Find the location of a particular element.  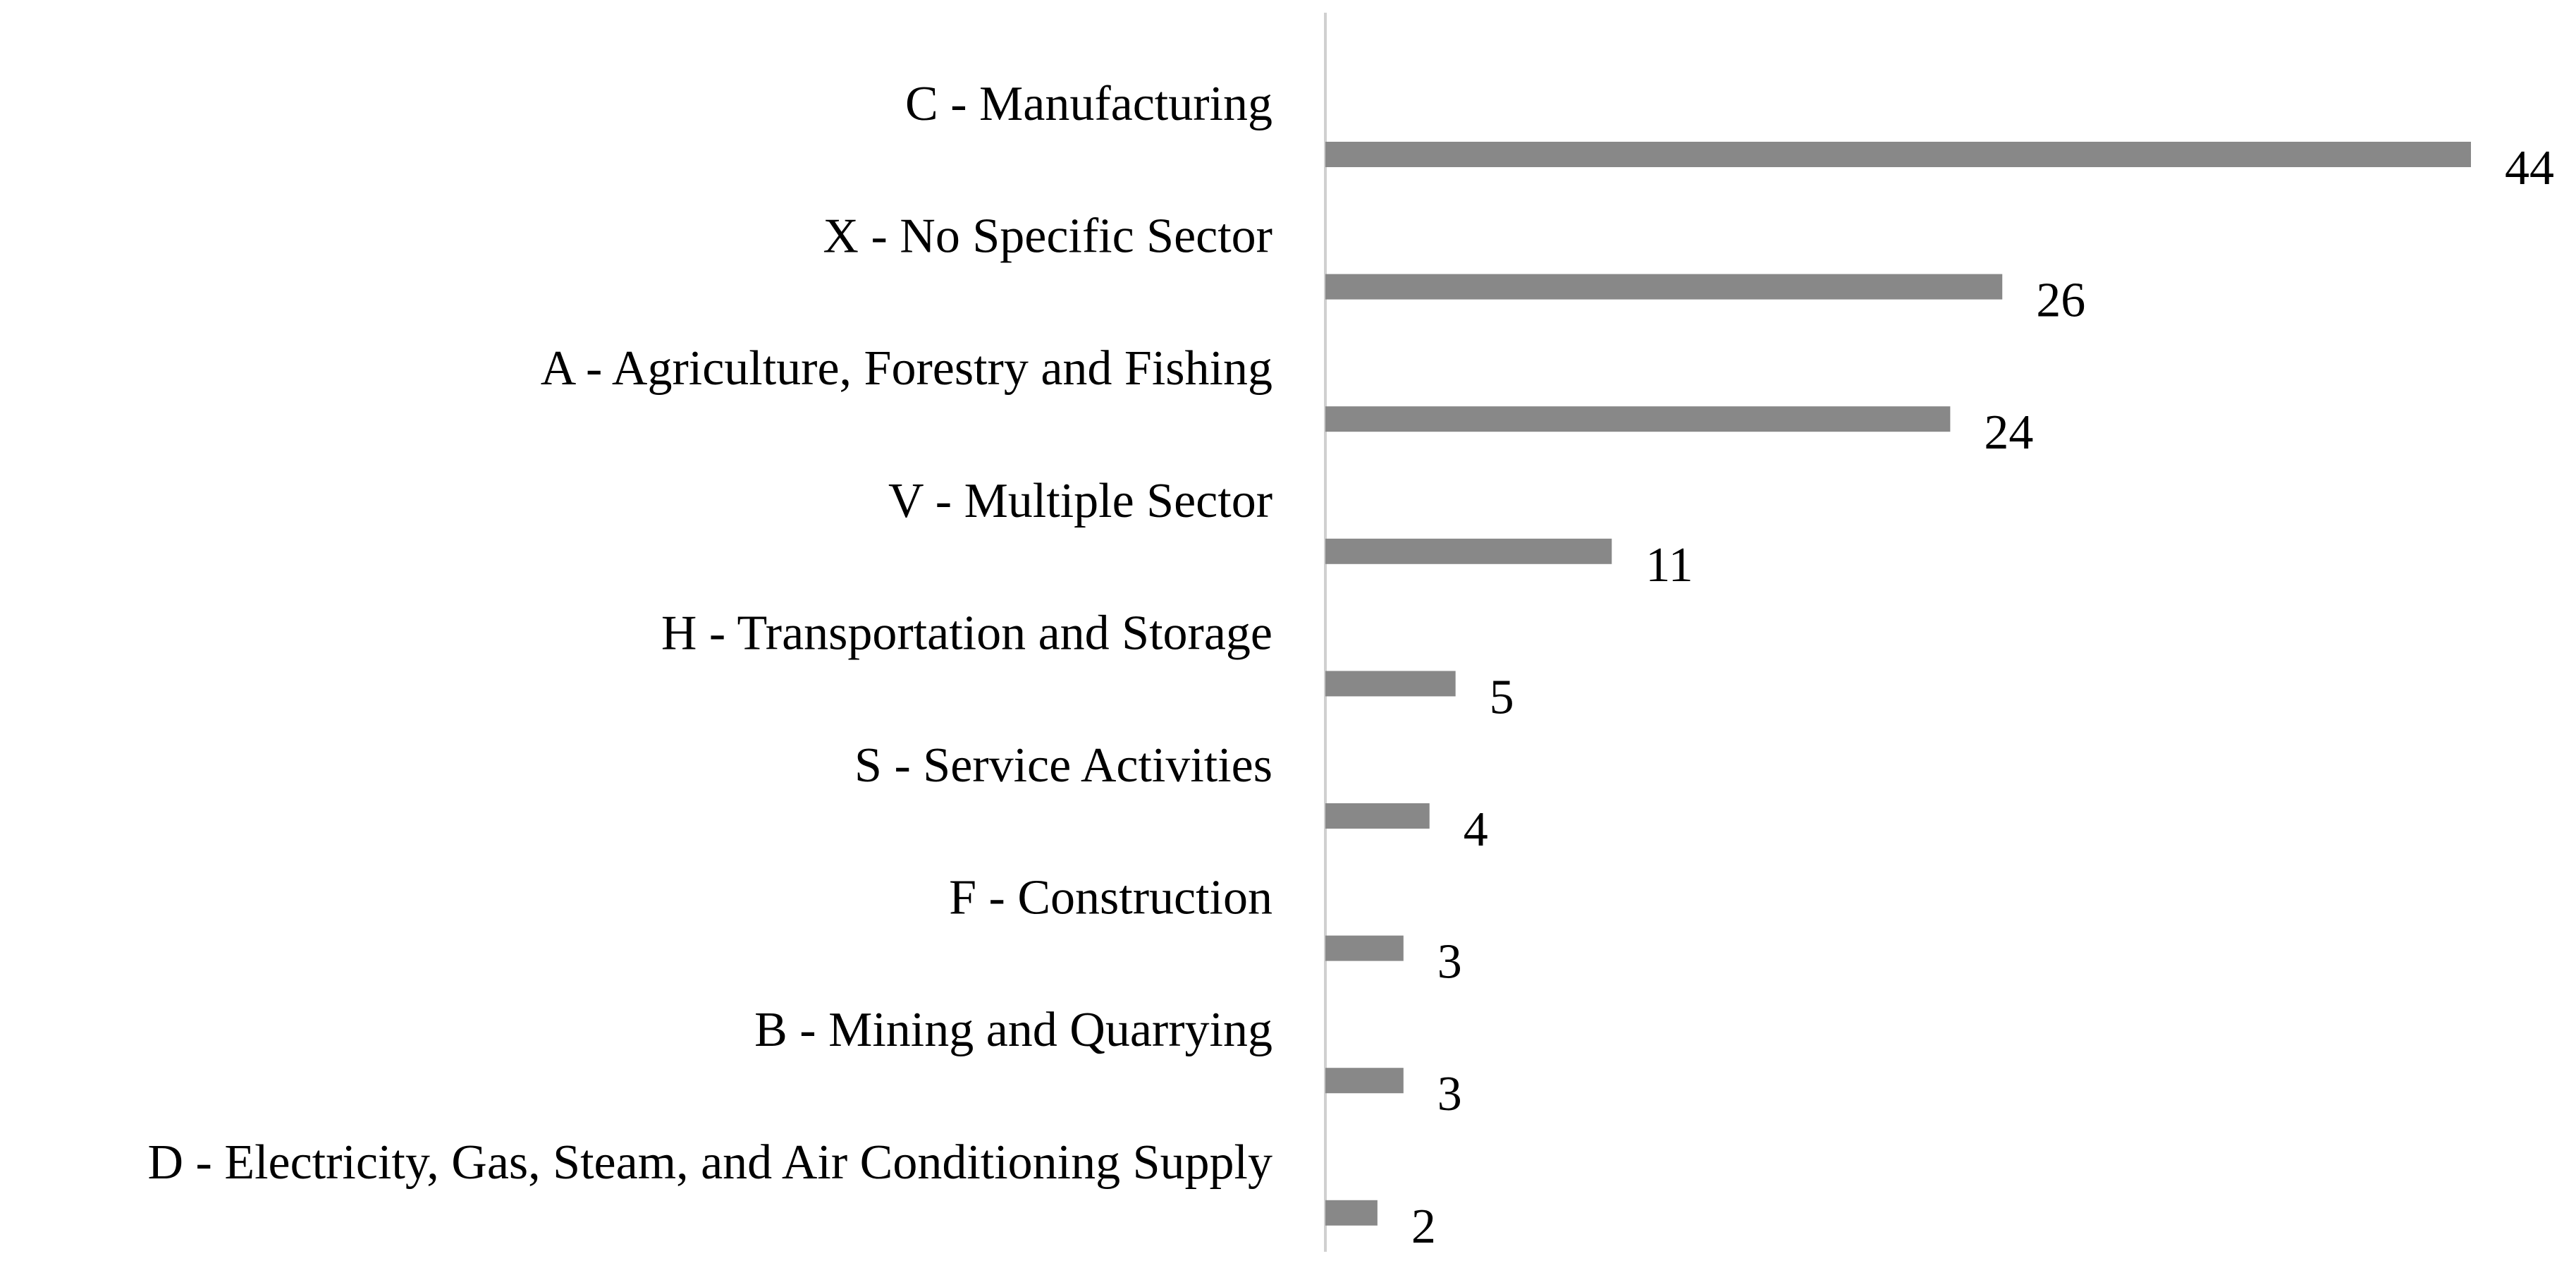

value-label-4: 5 is located at coordinates (1502, 697).